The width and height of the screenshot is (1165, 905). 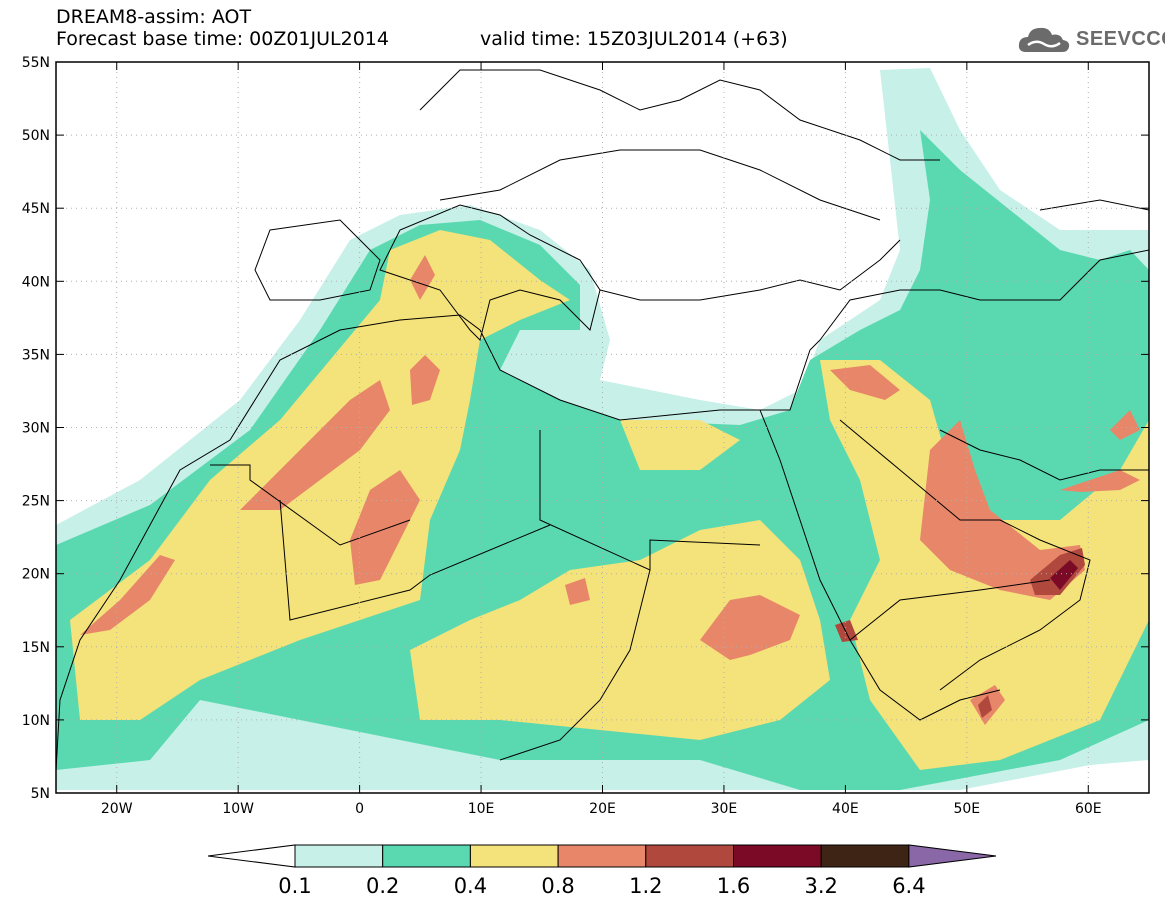 What do you see at coordinates (908, 886) in the screenshot?
I see `colorbar-level-label: 6.4` at bounding box center [908, 886].